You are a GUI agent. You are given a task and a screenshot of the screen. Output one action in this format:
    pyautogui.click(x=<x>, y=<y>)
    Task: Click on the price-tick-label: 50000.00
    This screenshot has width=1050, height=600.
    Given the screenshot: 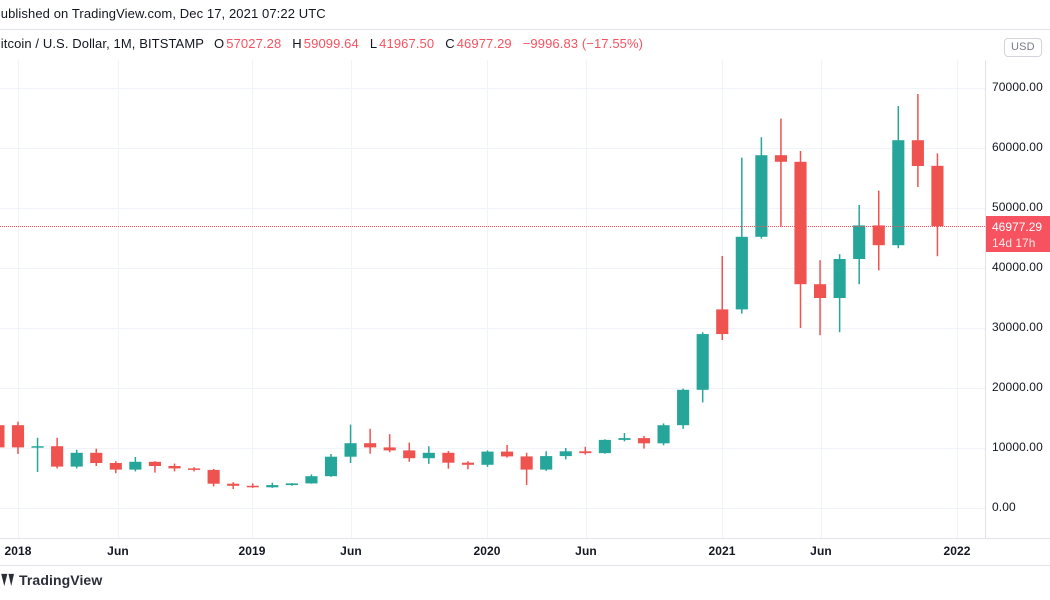 What is the action you would take?
    pyautogui.click(x=1017, y=207)
    